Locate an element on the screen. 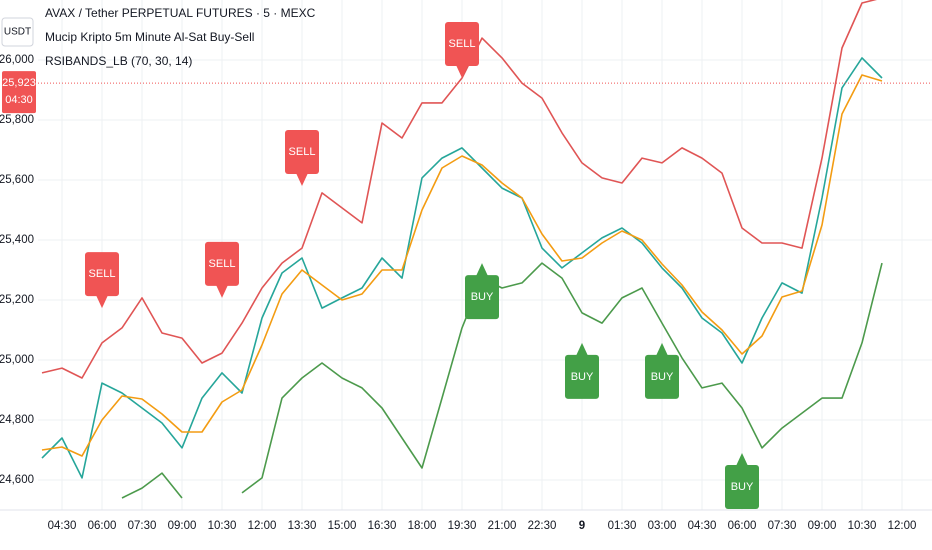 The width and height of the screenshot is (932, 550). currency-label: USDT is located at coordinates (17, 32).